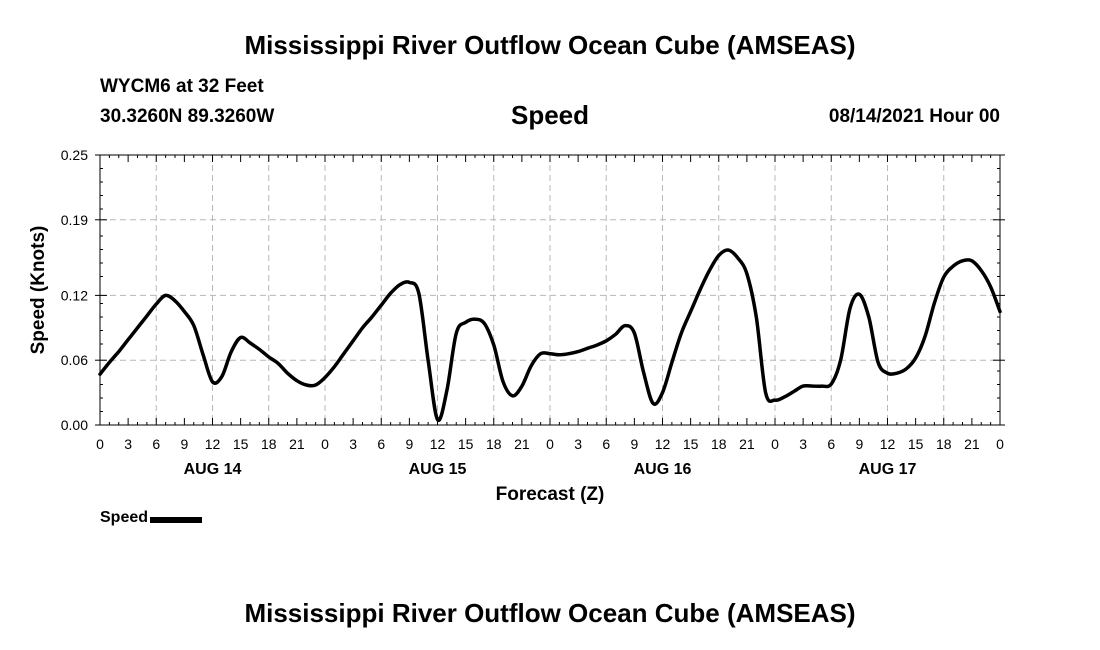 The height and width of the screenshot is (650, 1100). What do you see at coordinates (38, 290) in the screenshot?
I see `y-axis-title: Speed (Knots)` at bounding box center [38, 290].